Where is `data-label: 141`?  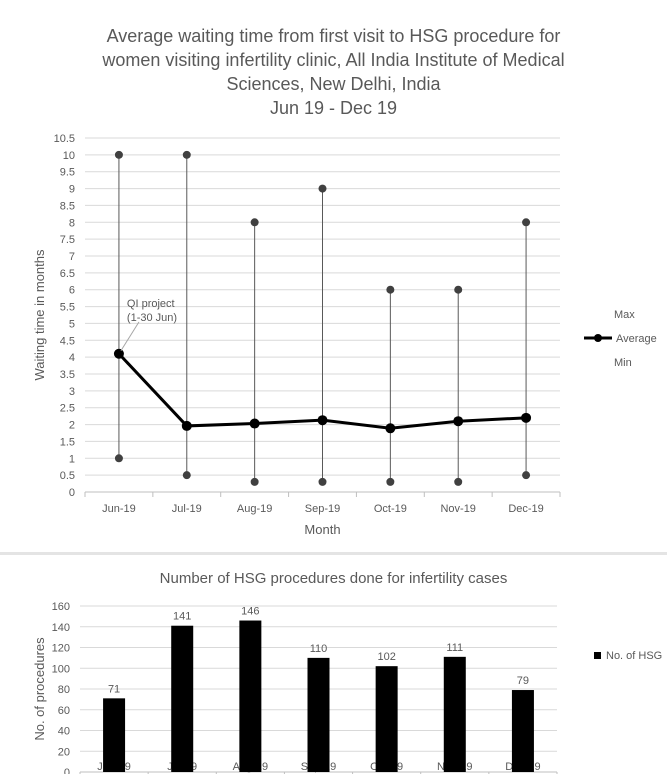
data-label: 141 is located at coordinates (182, 617).